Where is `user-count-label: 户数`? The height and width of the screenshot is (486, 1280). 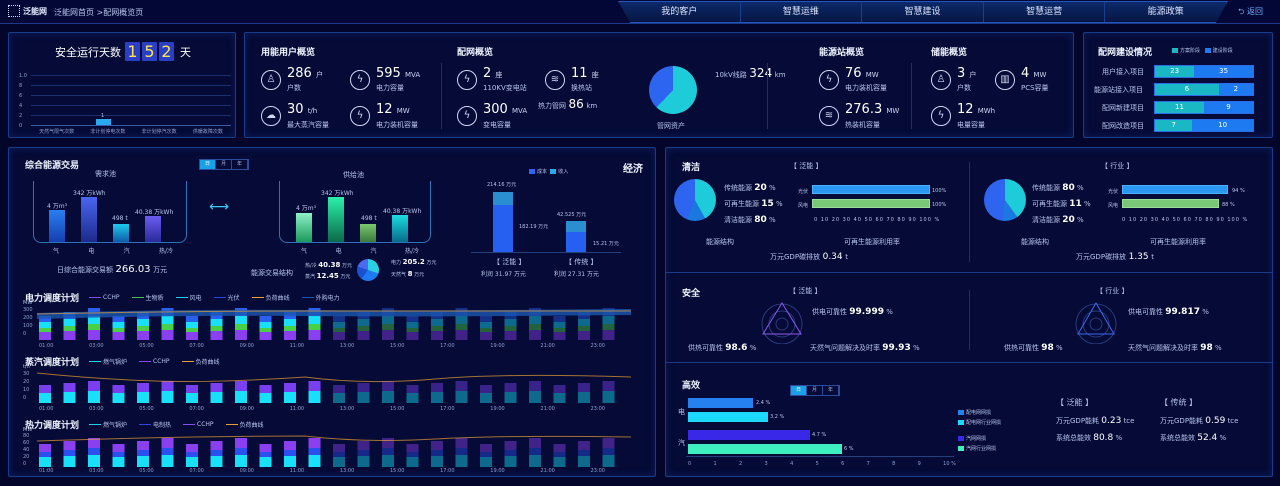 user-count-label: 户数 is located at coordinates (294, 88).